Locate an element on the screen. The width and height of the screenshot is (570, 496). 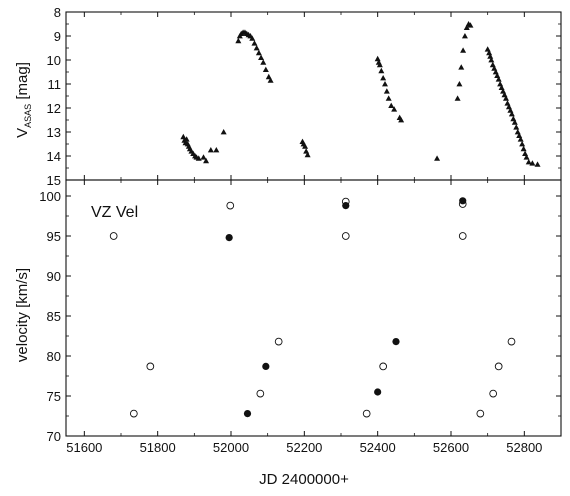
x-tick-label: 52800 is located at coordinates (524, 447).